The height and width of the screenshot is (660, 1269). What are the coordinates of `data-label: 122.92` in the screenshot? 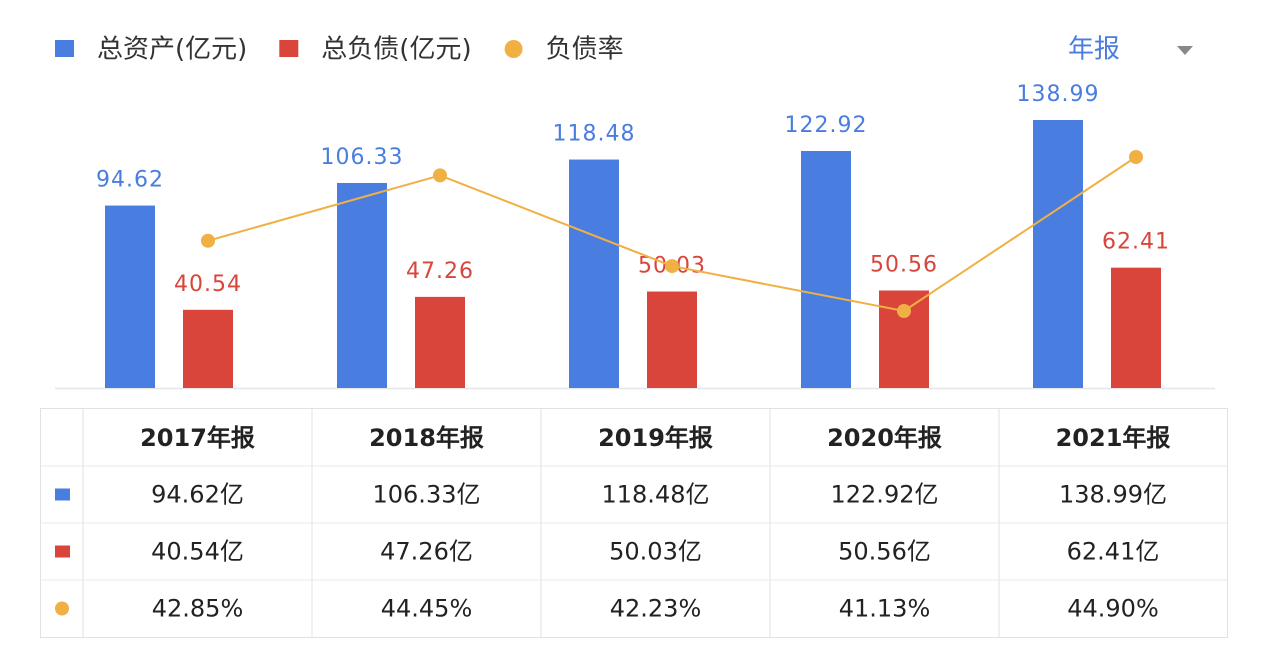 It's located at (826, 125).